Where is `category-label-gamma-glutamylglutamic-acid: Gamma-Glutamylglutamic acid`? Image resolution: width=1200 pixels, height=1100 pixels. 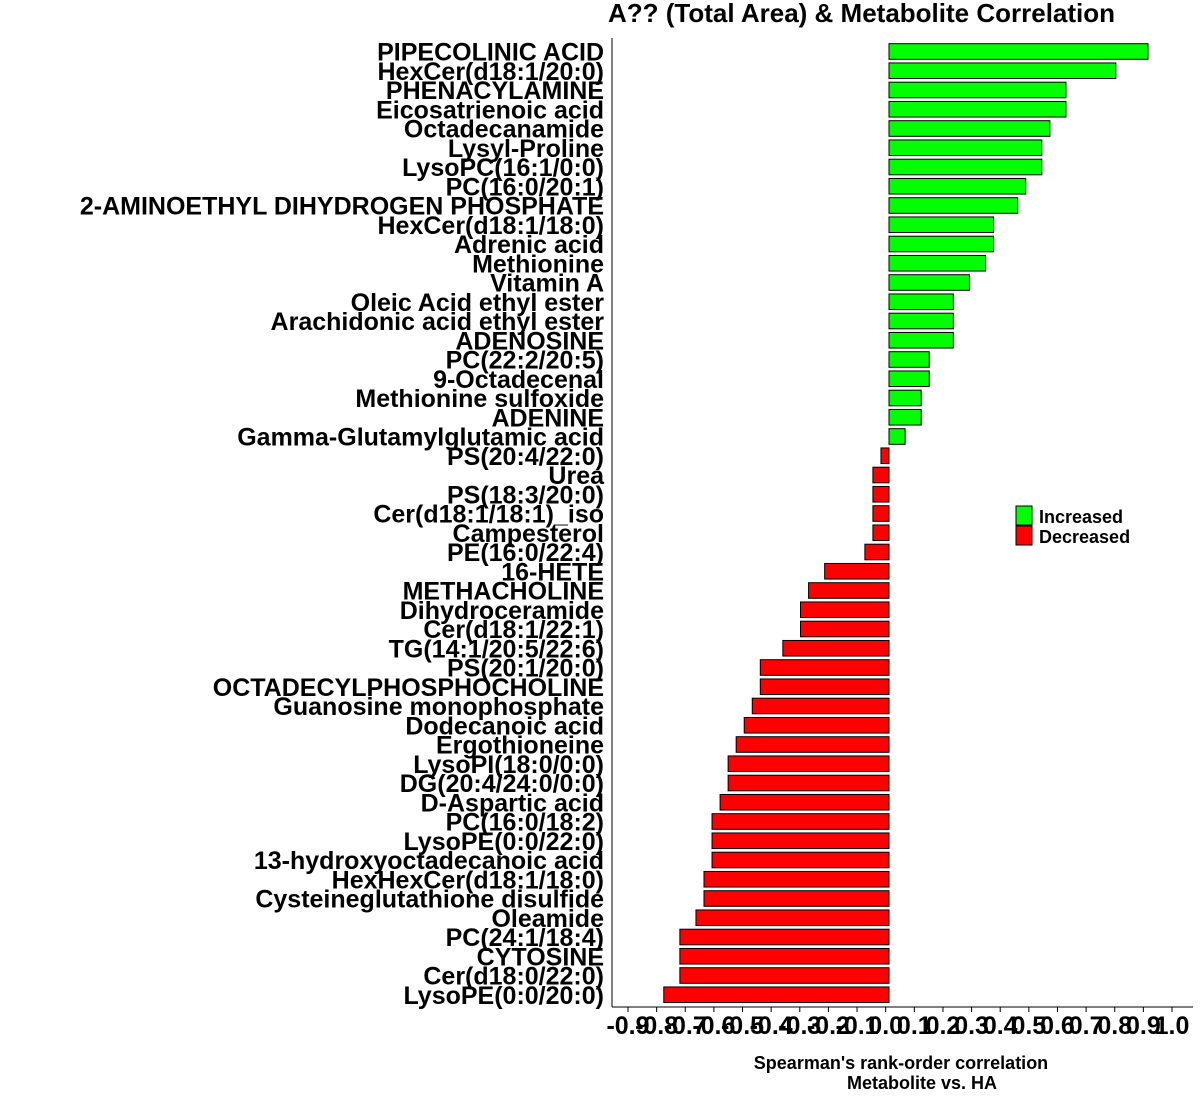
category-label-gamma-glutamylglutamic-acid: Gamma-Glutamylglutamic acid is located at coordinates (420, 438).